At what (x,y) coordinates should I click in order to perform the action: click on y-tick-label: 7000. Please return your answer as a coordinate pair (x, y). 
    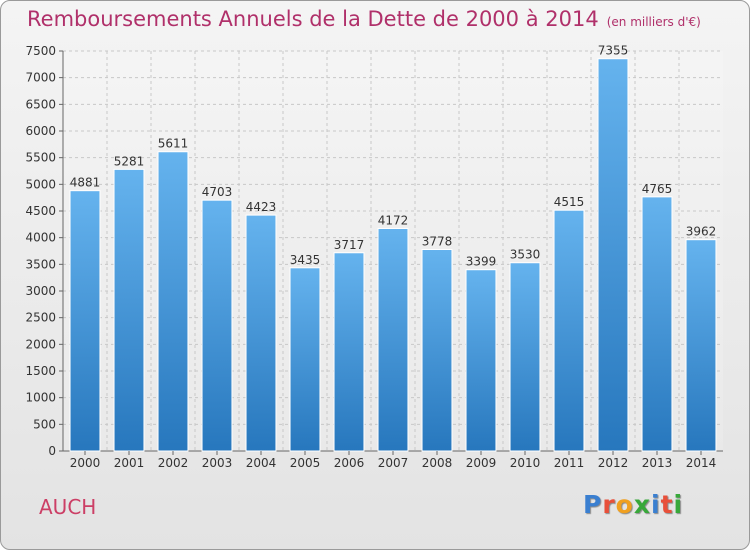
    Looking at the image, I should click on (40, 78).